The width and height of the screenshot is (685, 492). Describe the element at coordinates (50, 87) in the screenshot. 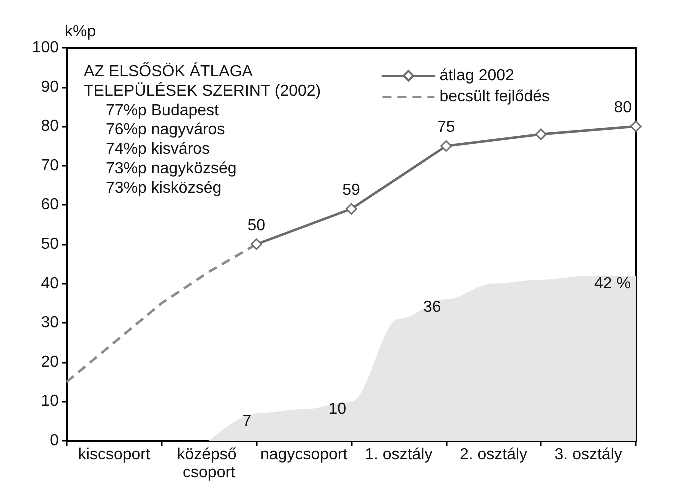

I see `y-tick-label: 90` at that location.